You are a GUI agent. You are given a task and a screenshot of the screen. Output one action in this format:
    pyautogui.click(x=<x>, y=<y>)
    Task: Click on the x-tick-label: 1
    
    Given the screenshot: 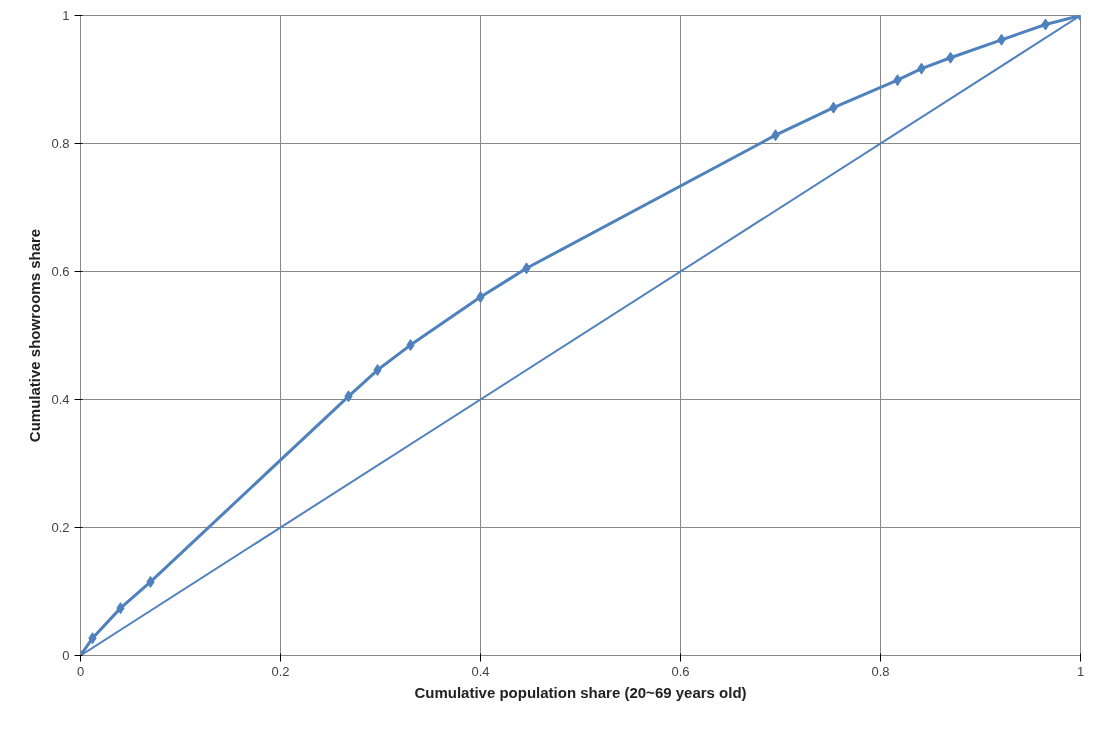 What is the action you would take?
    pyautogui.click(x=1080, y=671)
    